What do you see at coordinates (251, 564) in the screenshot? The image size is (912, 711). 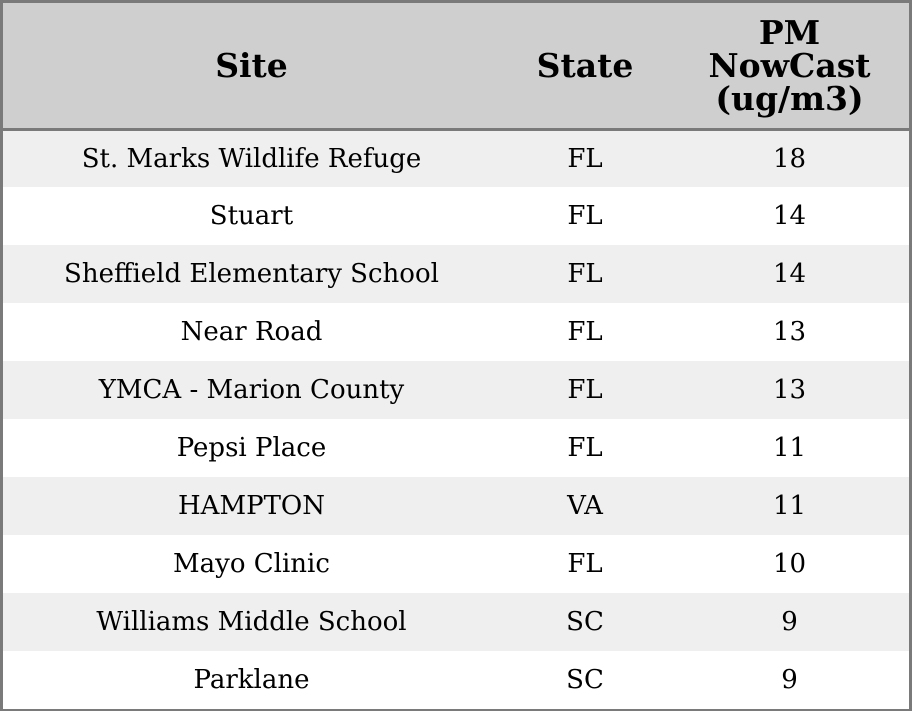 I see `site-cell: Mayo Clinic` at bounding box center [251, 564].